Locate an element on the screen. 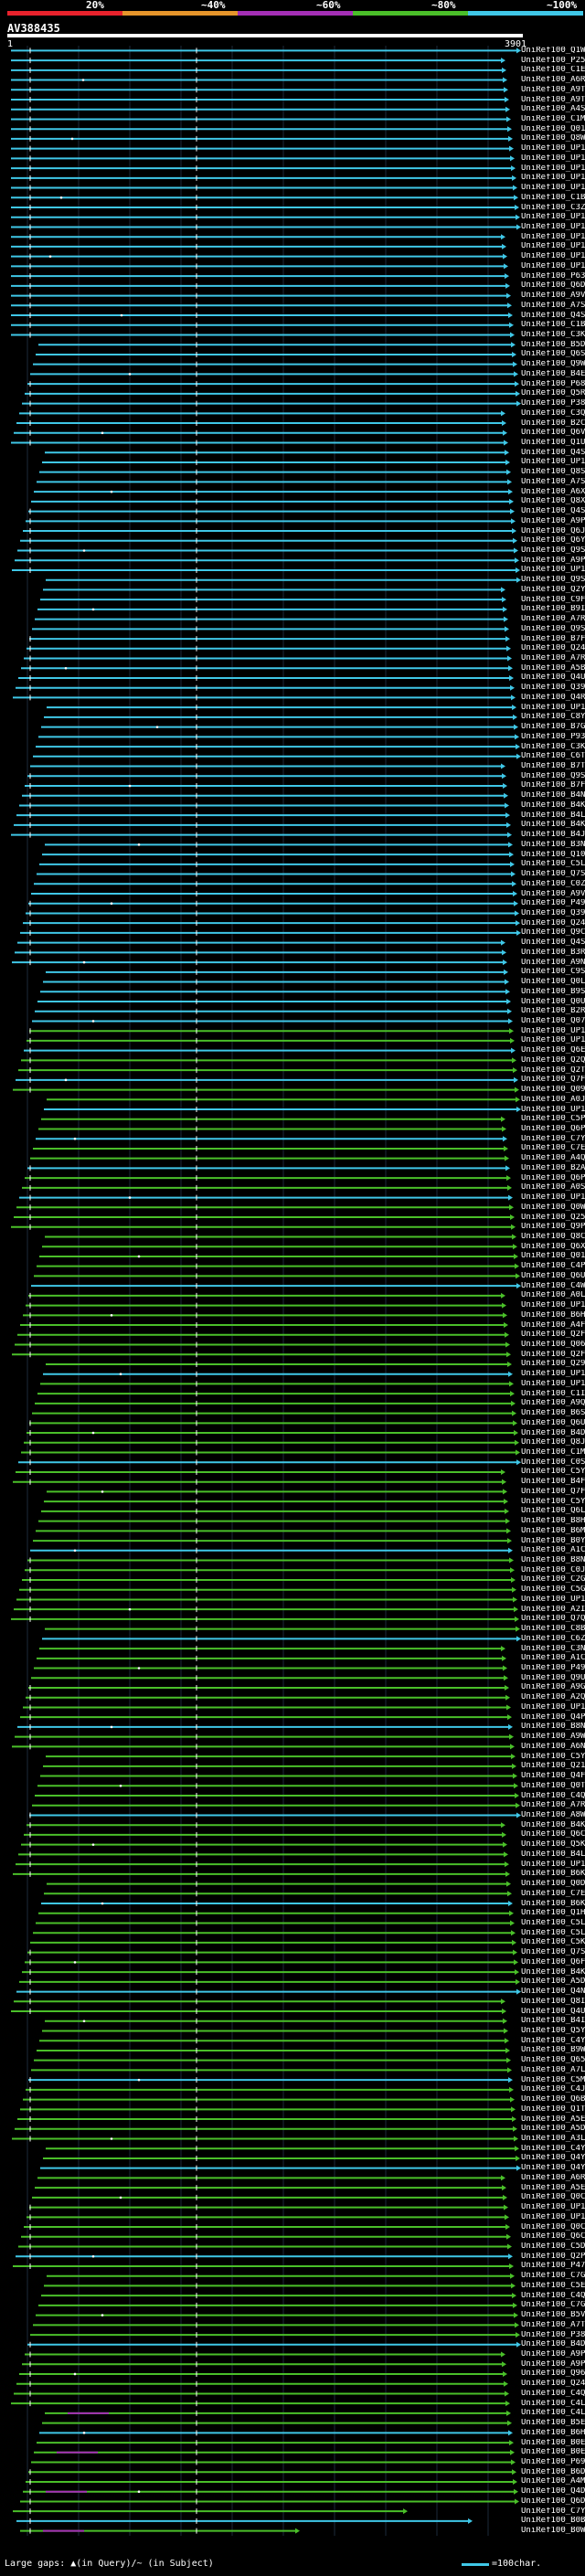 The height and width of the screenshot is (2576, 585). hit-label: UniRef100_C0JHY1 is located at coordinates (553, 1569).